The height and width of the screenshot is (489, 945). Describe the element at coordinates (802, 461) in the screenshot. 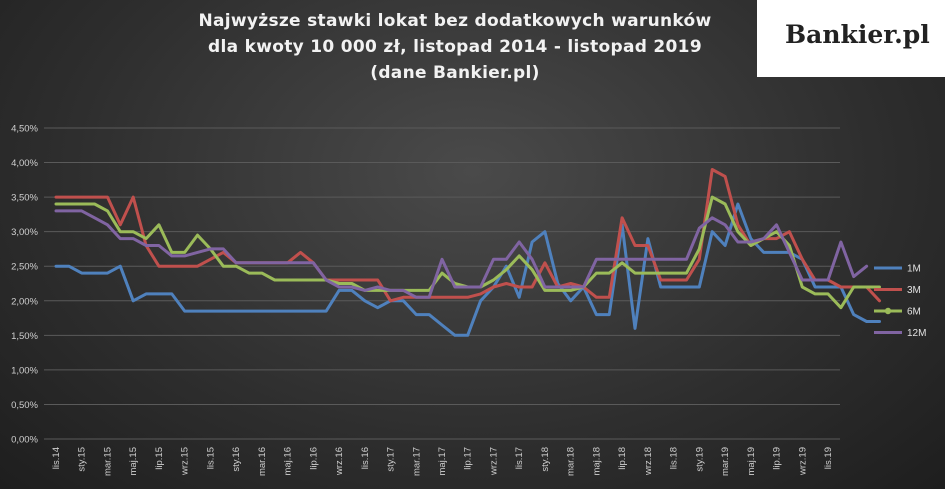

I see `x-tick-label: wrz.19` at that location.